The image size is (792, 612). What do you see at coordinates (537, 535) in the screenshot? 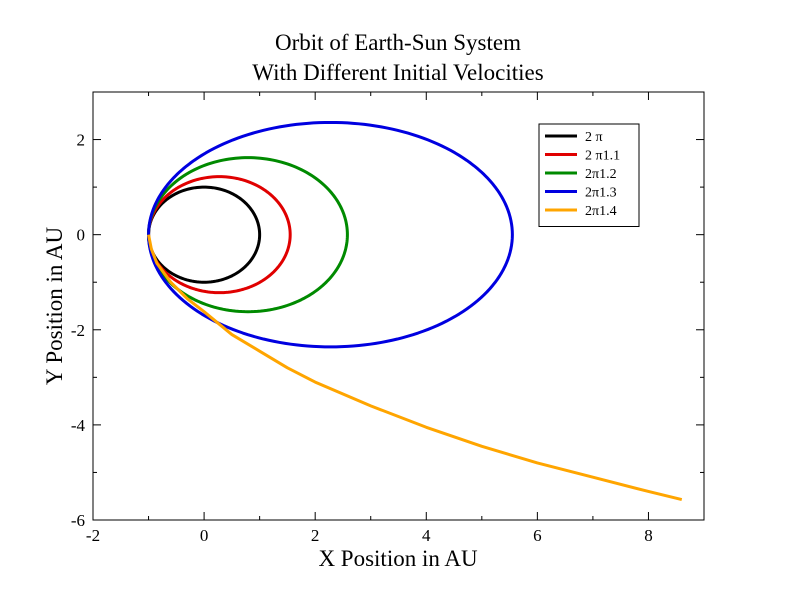
I see `x-tick-label: 6` at bounding box center [537, 535].